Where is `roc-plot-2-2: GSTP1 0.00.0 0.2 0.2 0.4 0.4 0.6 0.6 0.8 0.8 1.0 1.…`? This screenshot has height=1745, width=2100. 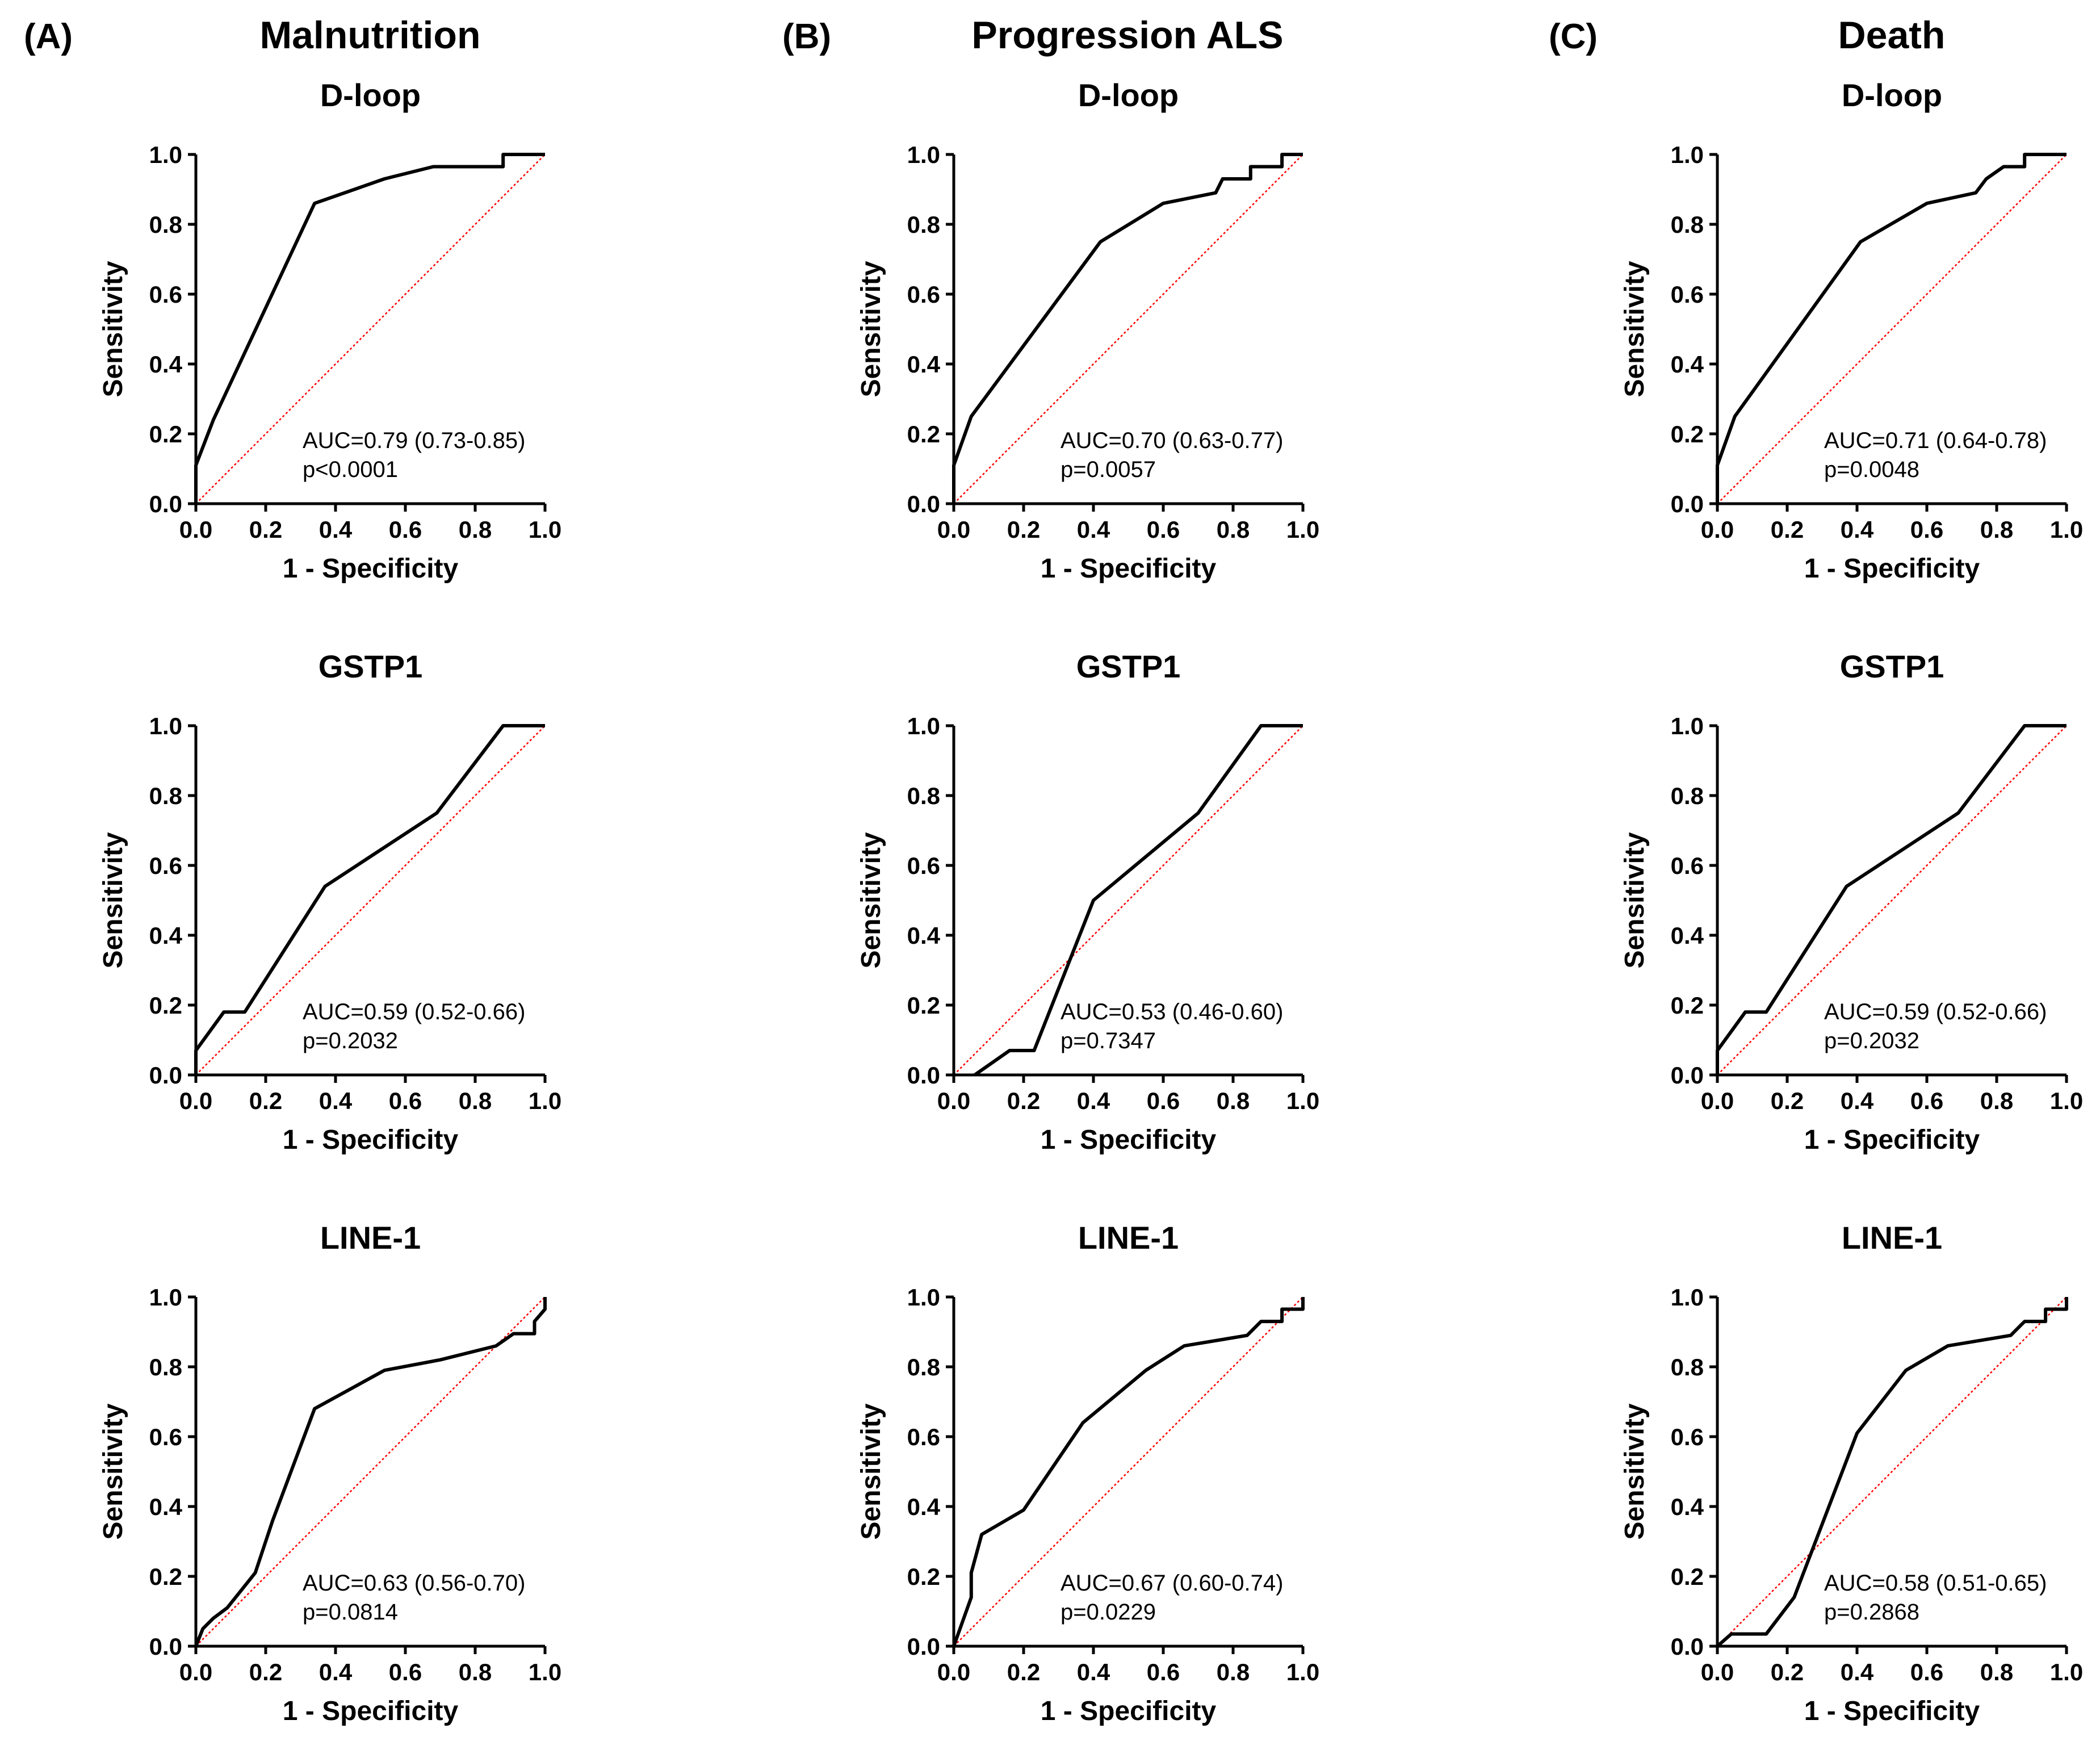
roc-plot-2-2: GSTP1 0.00.0 0.2 0.2 0.4 0.4 0.6 0.6 0.8 0.8 1.0 1.… is located at coordinates (1087, 902).